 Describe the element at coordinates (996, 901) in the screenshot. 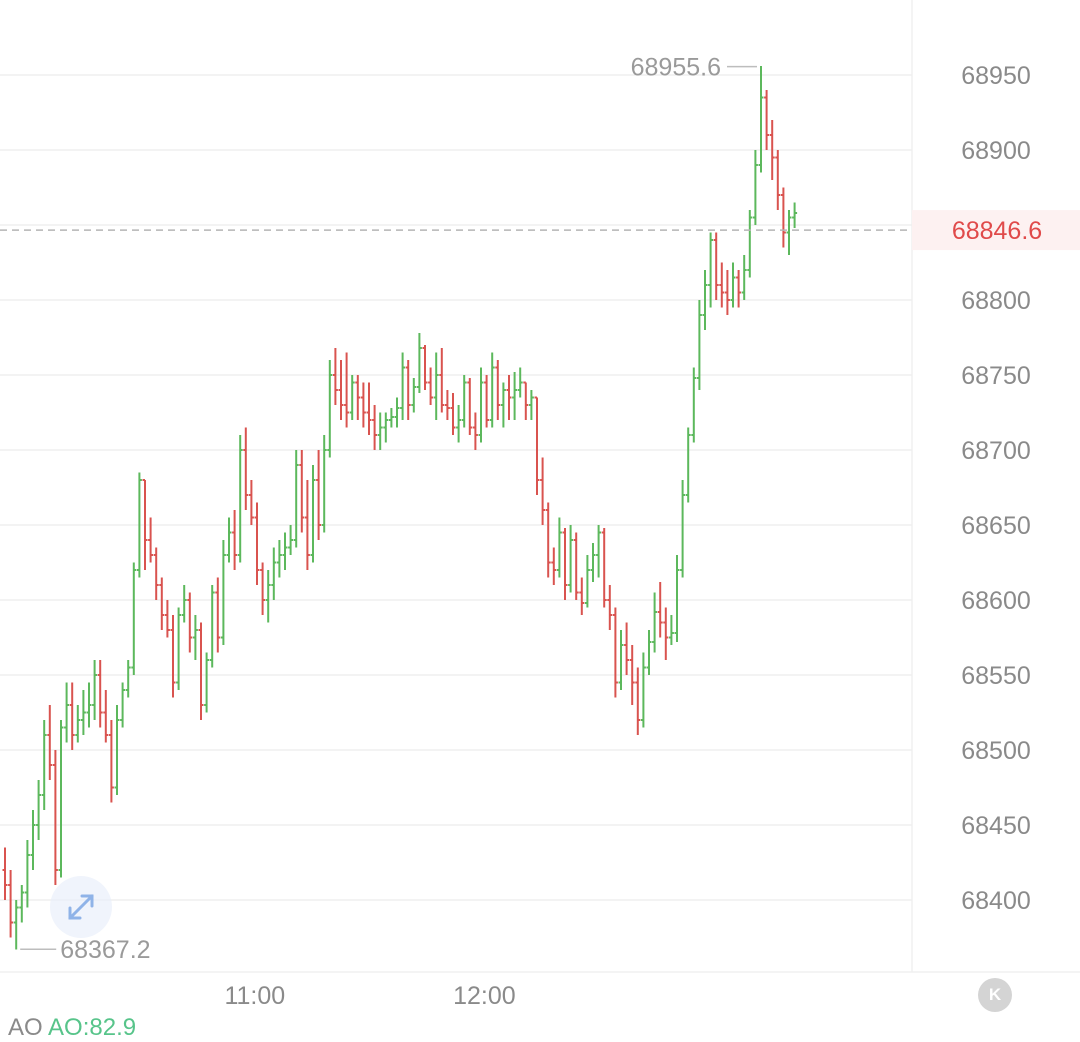

I see `price-tick-label: 68400` at that location.